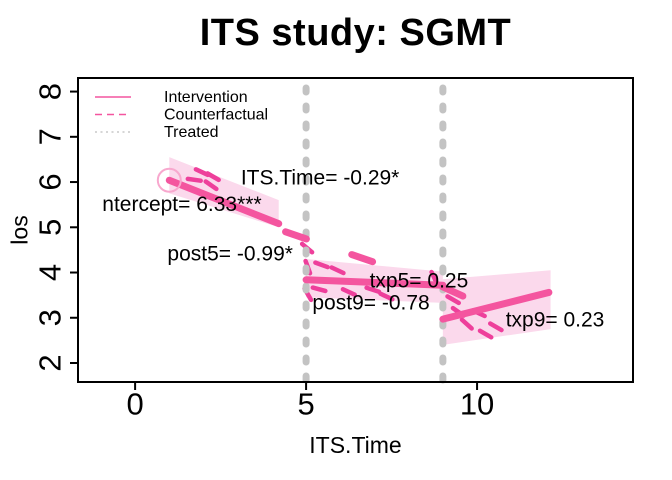 This screenshot has height=480, width=672. Describe the element at coordinates (320, 177) in the screenshot. I see `annotation-1: ITS.Time= -0.29*` at that location.